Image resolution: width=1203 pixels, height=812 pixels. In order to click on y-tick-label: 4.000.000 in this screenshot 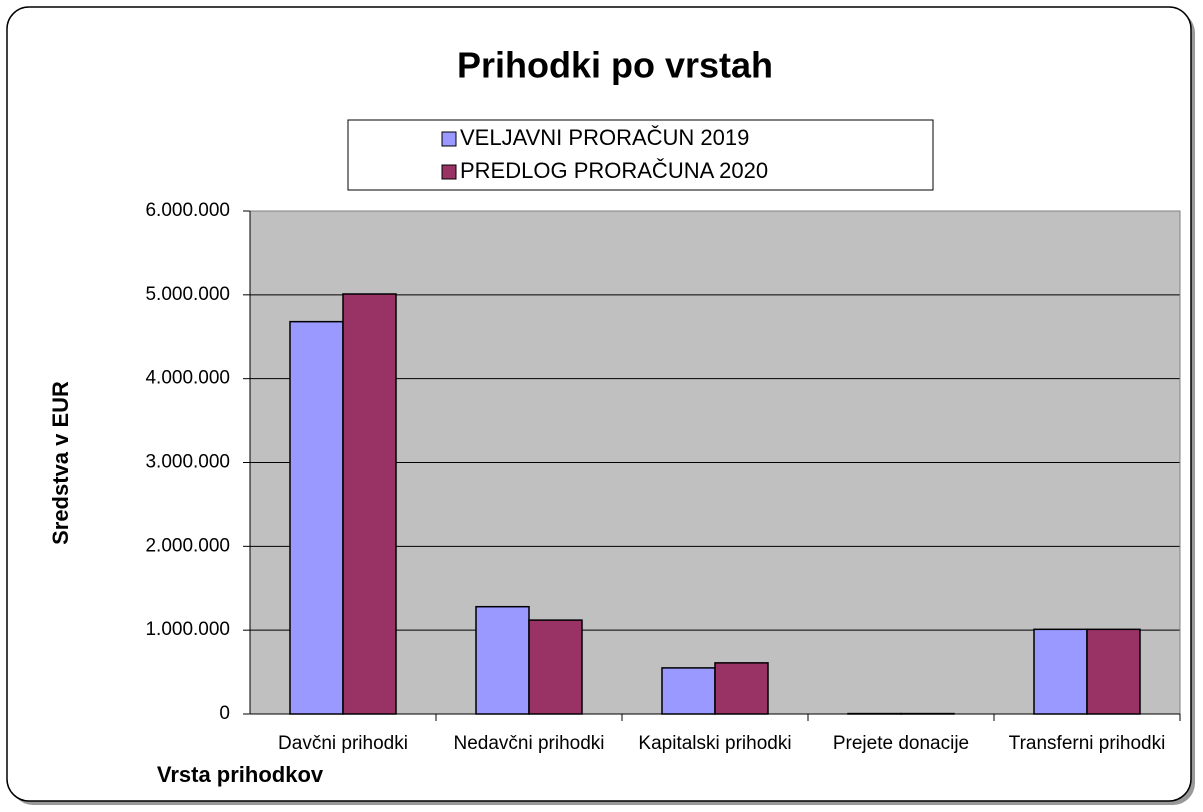, I will do `click(187, 378)`.